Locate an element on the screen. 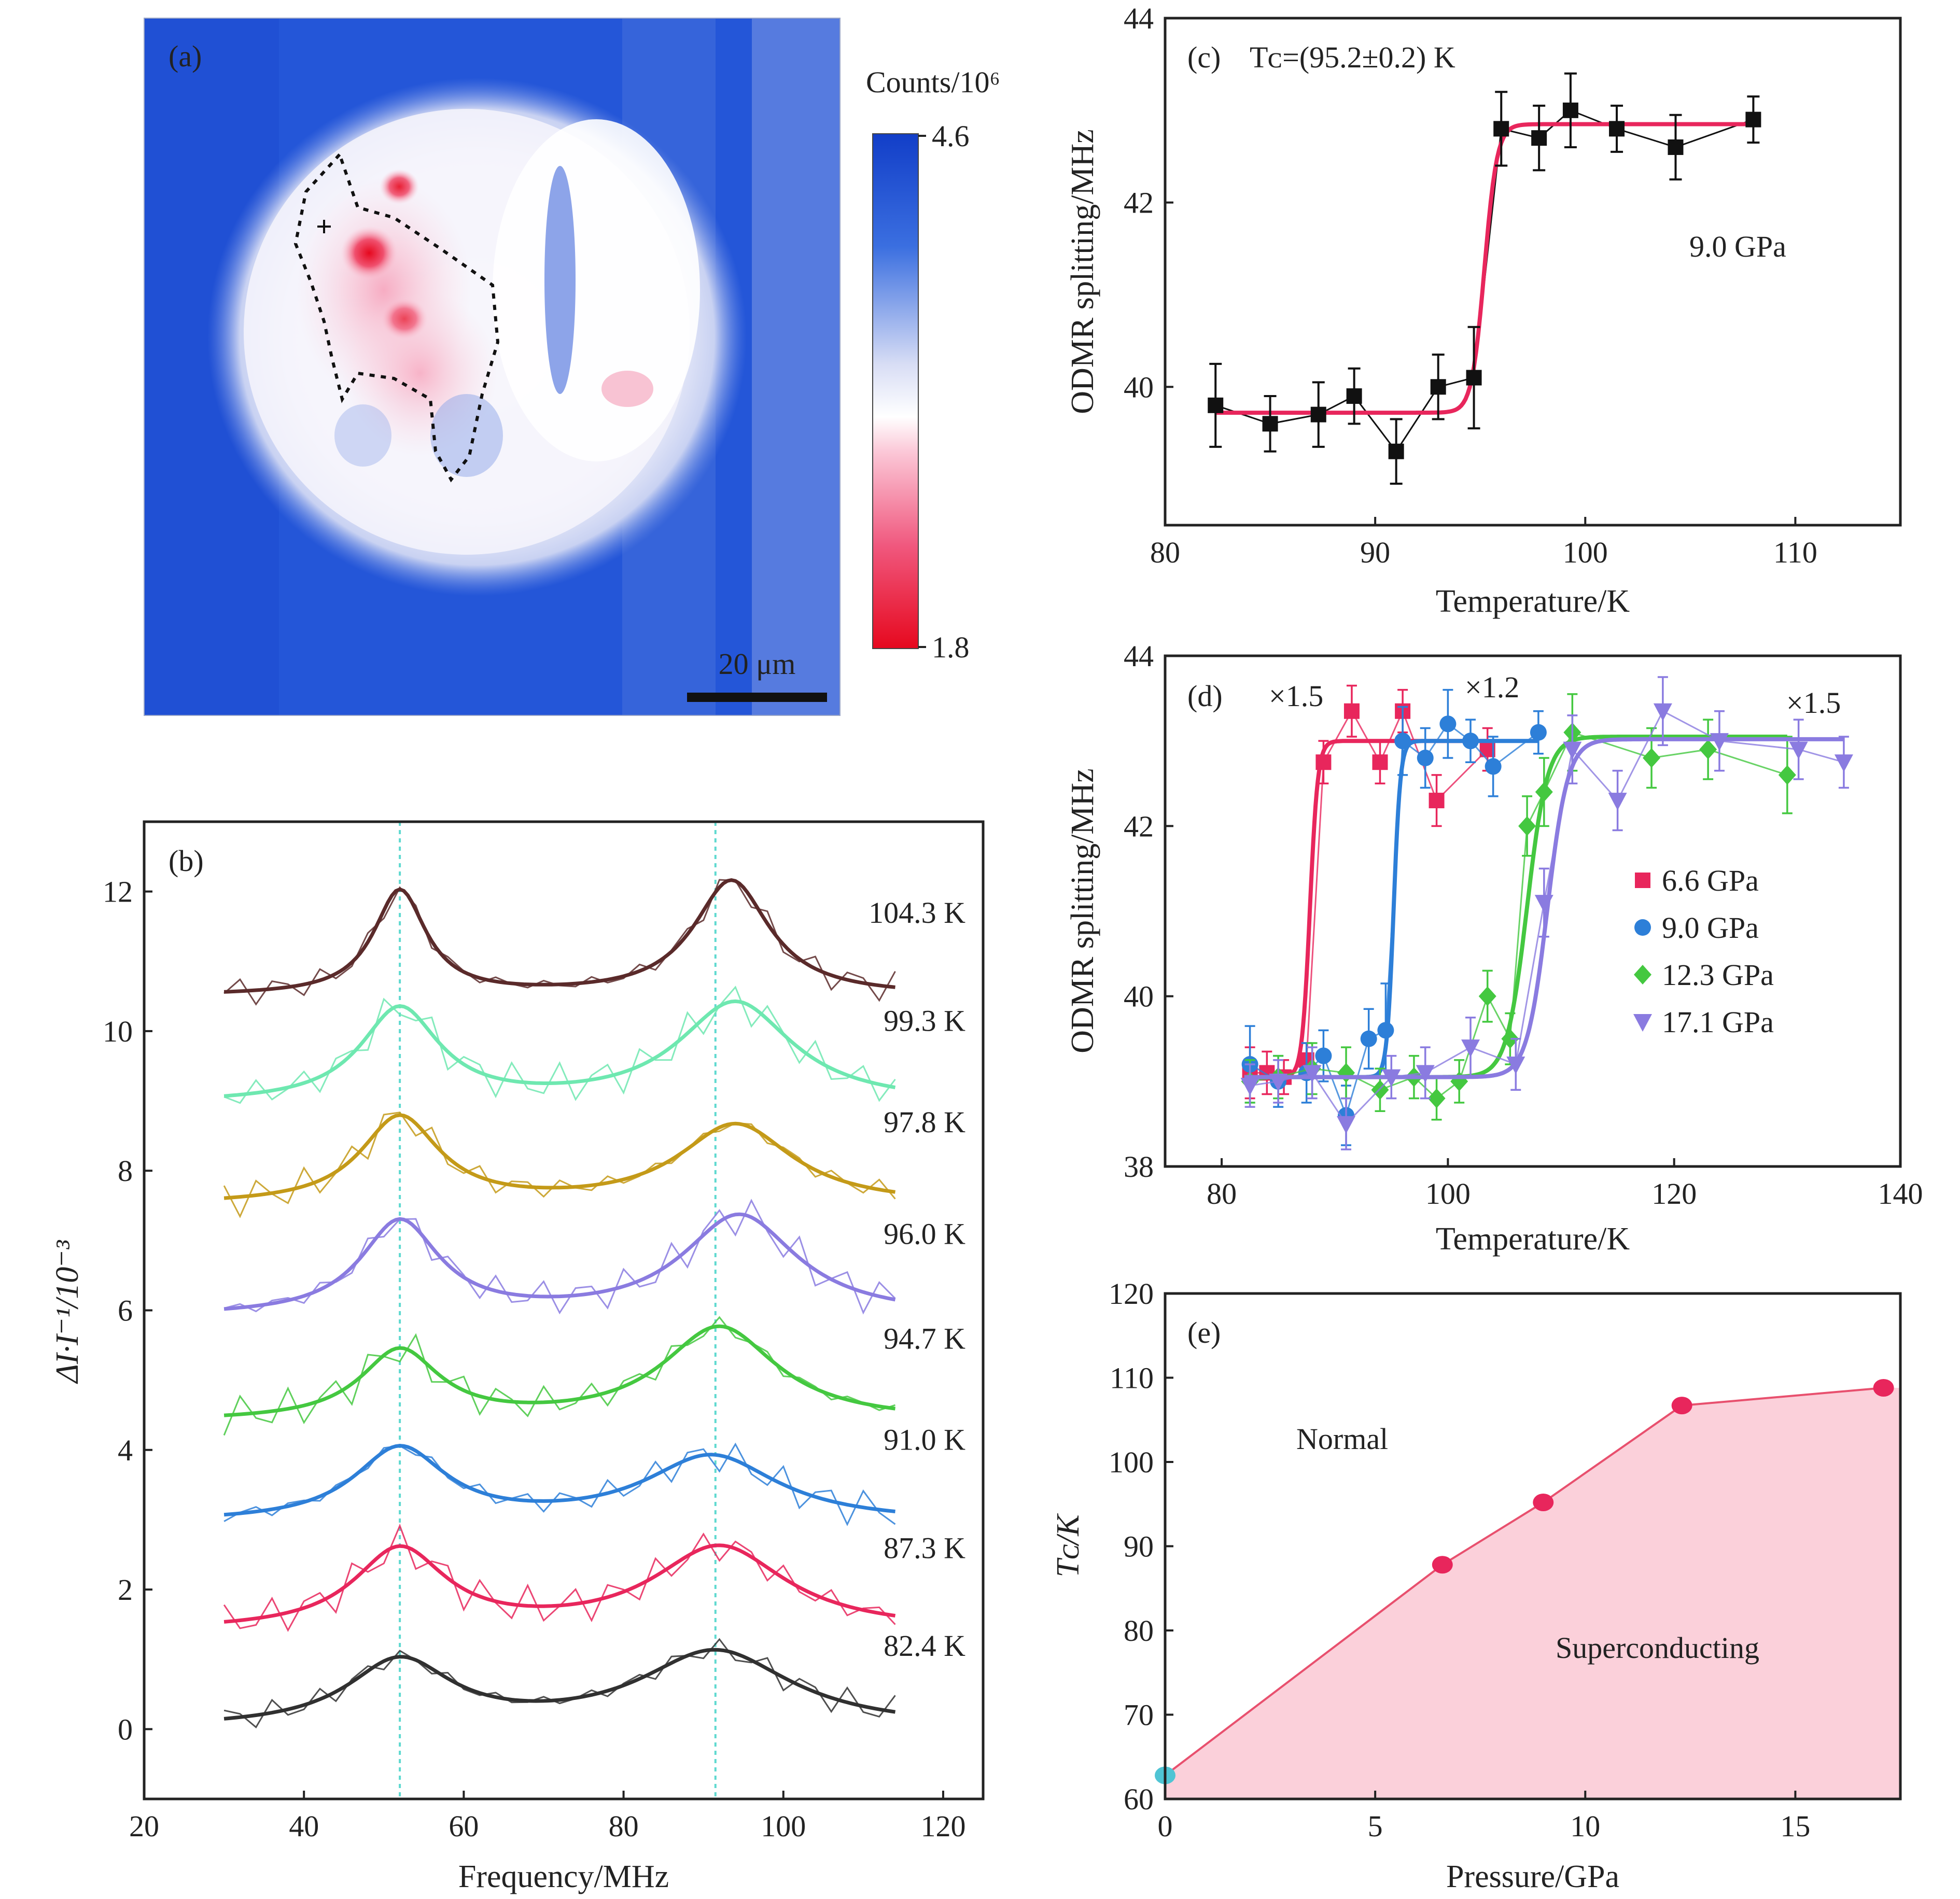 Image resolution: width=1960 pixels, height=1899 pixels. region-label-normal: Normal is located at coordinates (1342, 1439).